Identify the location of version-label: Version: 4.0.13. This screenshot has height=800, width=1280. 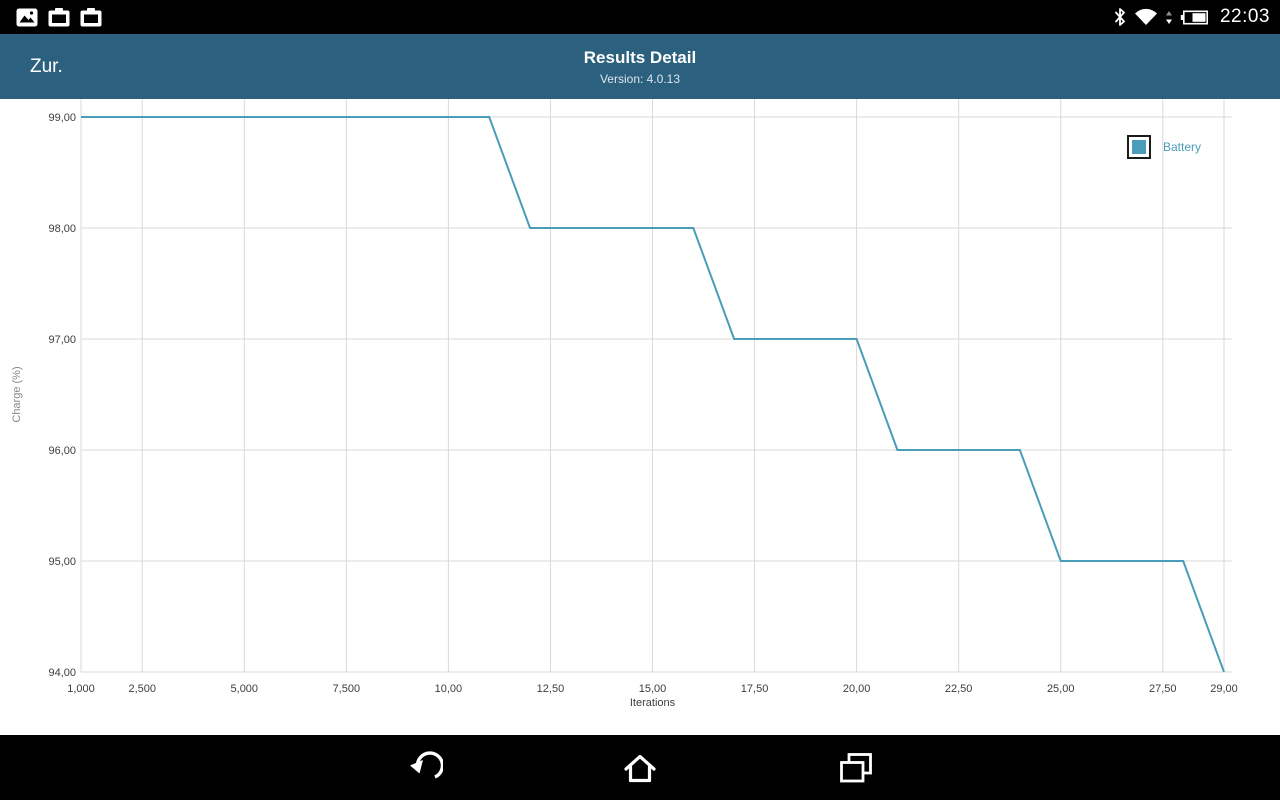
(640, 78).